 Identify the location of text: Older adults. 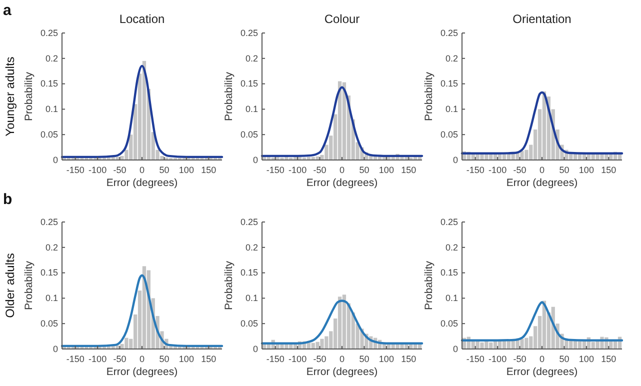
(10, 285).